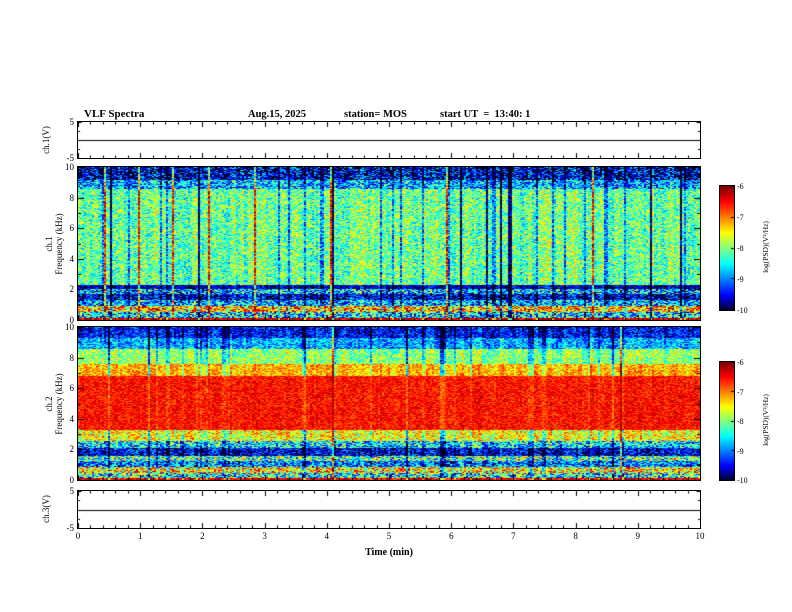 This screenshot has width=792, height=612. I want to click on x-tick-label: 1, so click(140, 536).